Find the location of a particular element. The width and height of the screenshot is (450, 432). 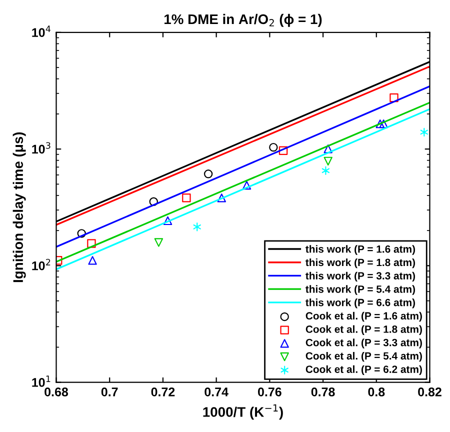

legend-label: this work (P = 3.3 atm) is located at coordinates (360, 277).